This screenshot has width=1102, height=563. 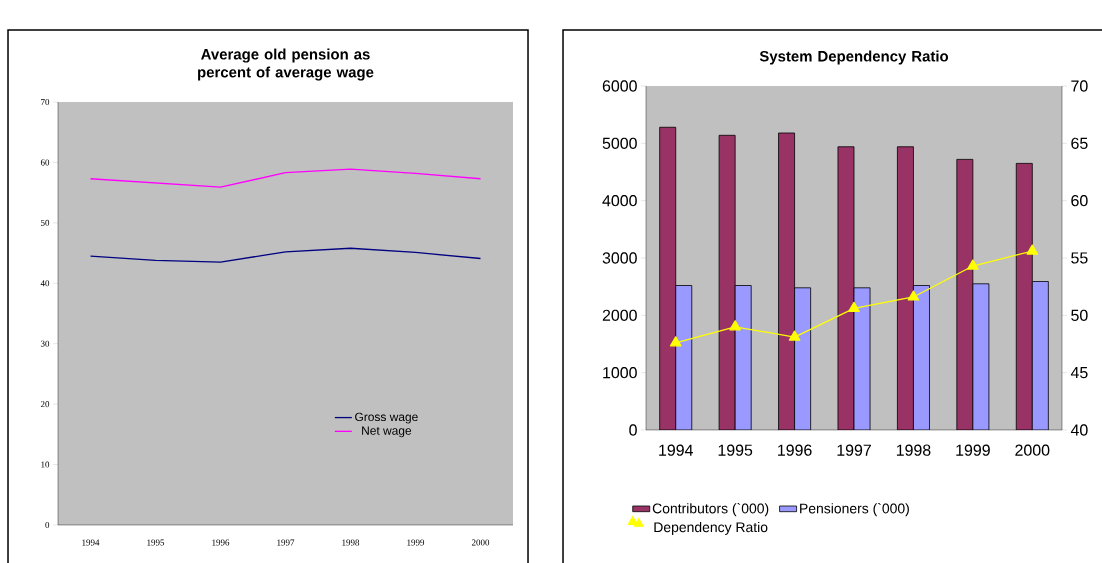 What do you see at coordinates (710, 509) in the screenshot?
I see `legend-label: Contributors (`000)` at bounding box center [710, 509].